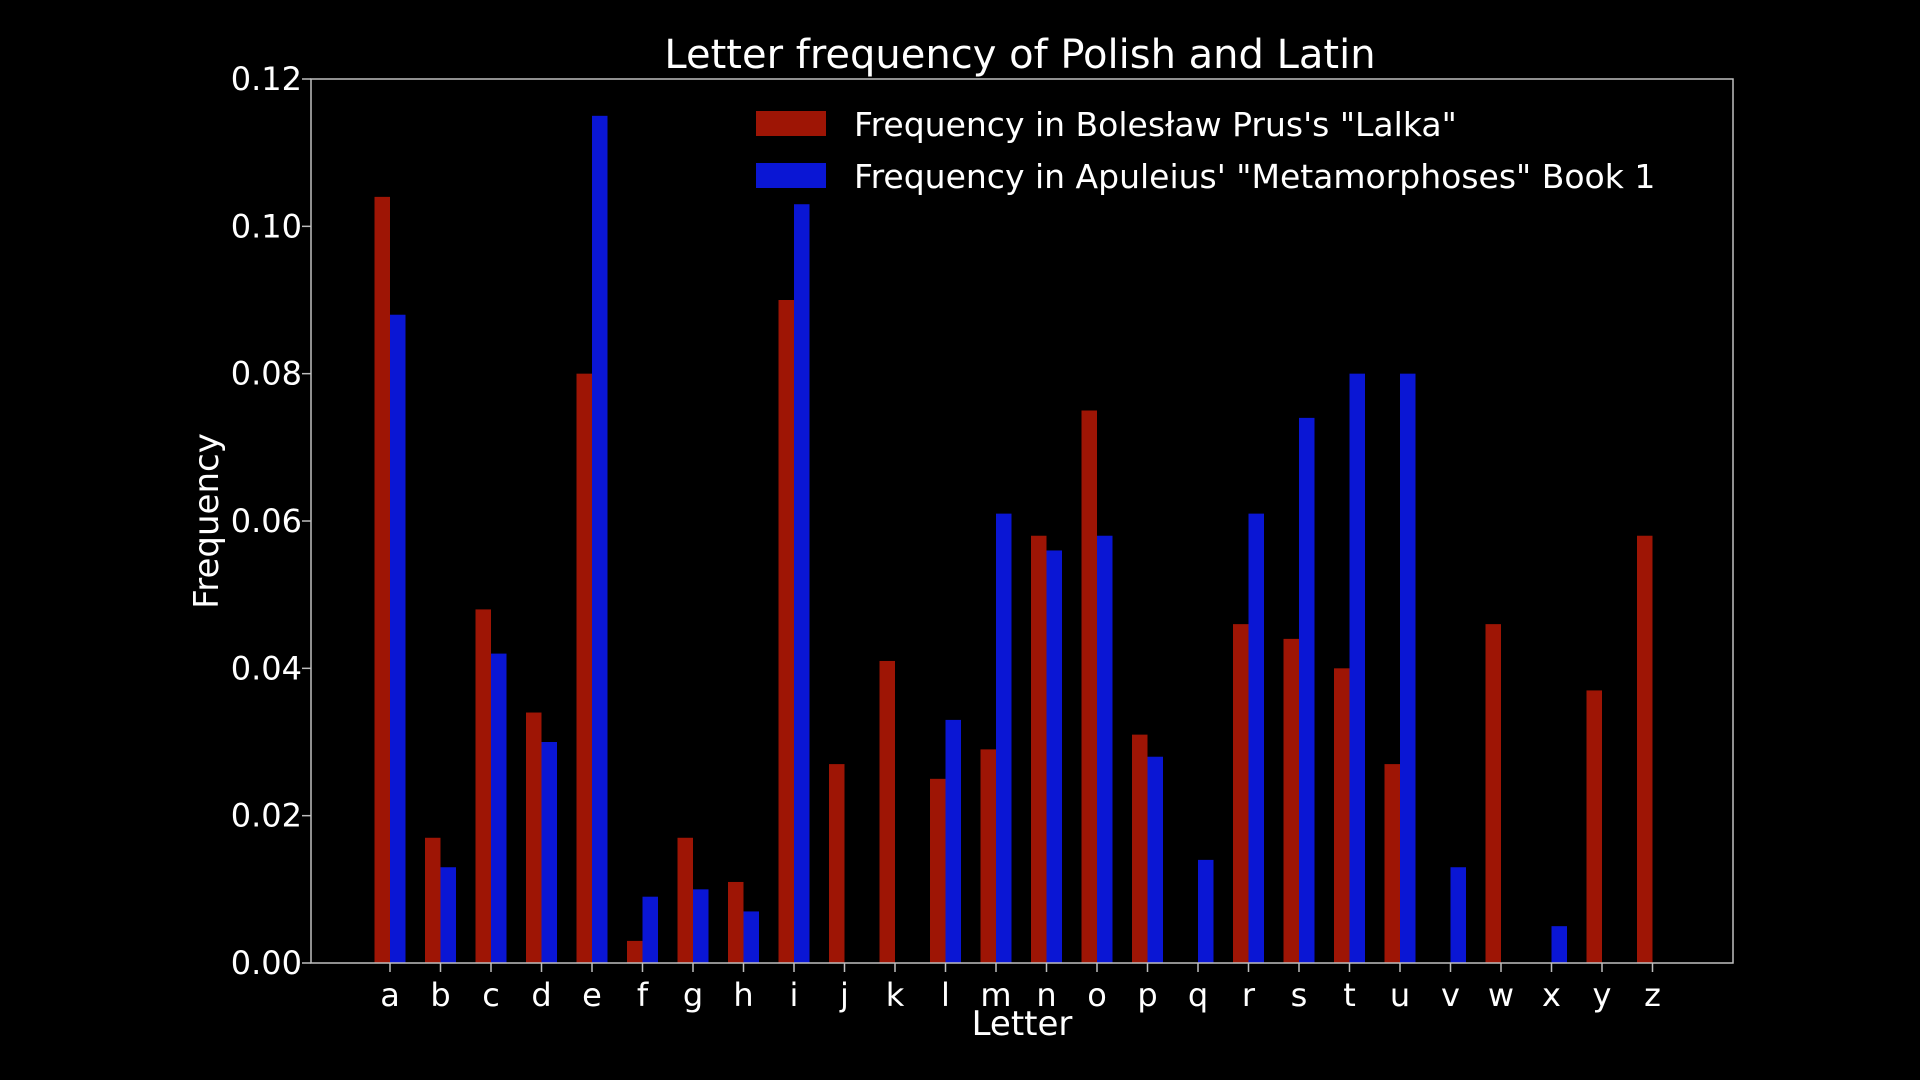  Describe the element at coordinates (1559, 944) in the screenshot. I see `bar-metamorphoses-x` at that location.